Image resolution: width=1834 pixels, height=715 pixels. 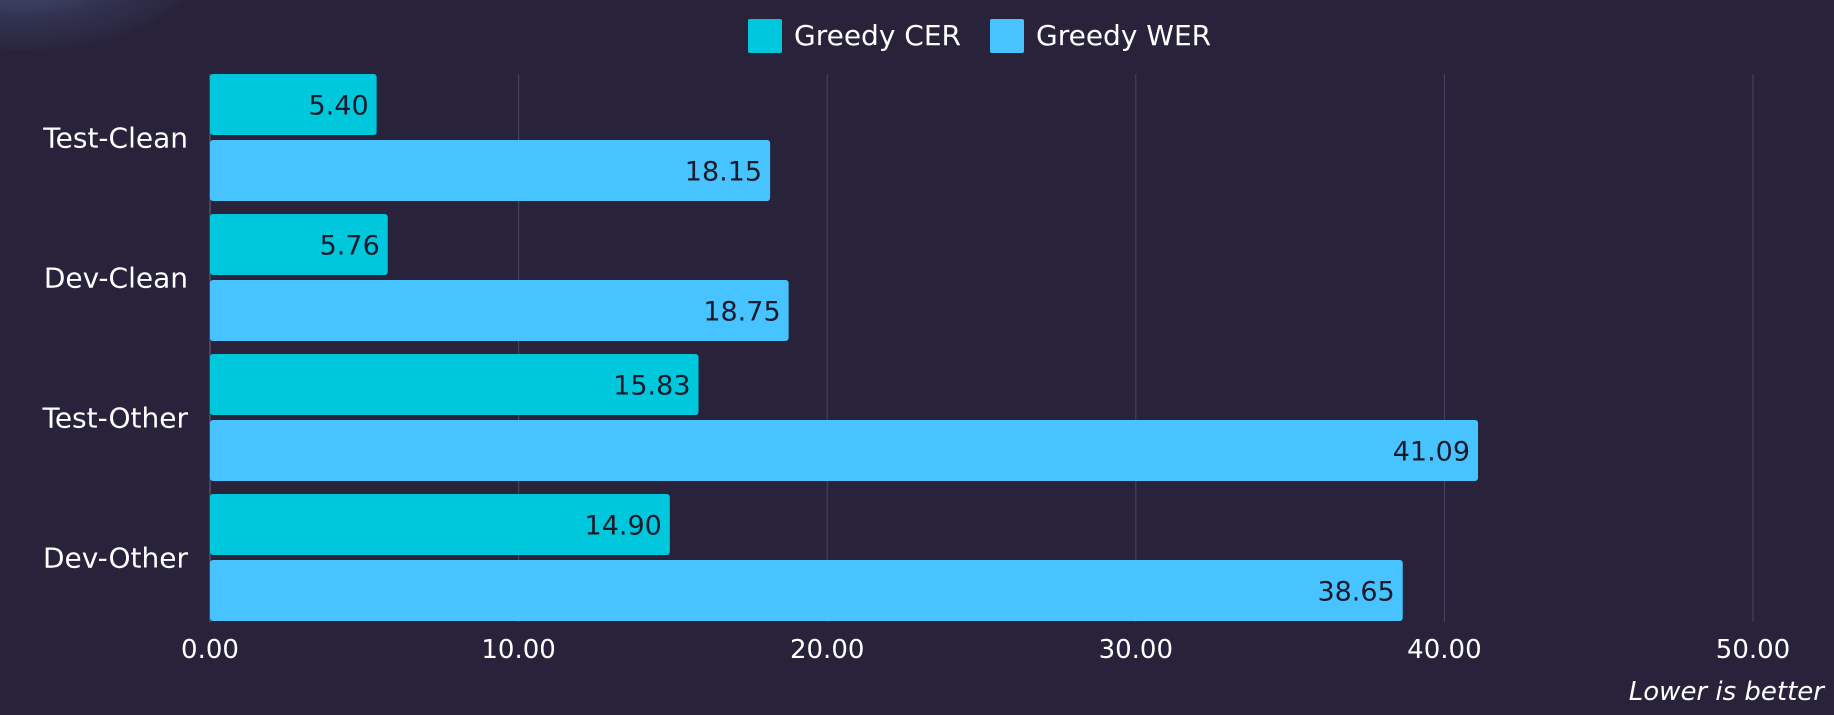 What do you see at coordinates (1444, 650) in the screenshot?
I see `x-tick-label: 40.00` at bounding box center [1444, 650].